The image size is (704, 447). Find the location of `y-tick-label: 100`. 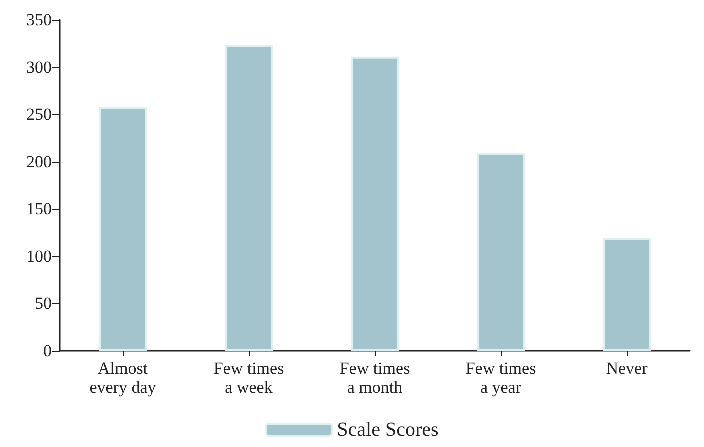

y-tick-label: 100 is located at coordinates (39, 256).